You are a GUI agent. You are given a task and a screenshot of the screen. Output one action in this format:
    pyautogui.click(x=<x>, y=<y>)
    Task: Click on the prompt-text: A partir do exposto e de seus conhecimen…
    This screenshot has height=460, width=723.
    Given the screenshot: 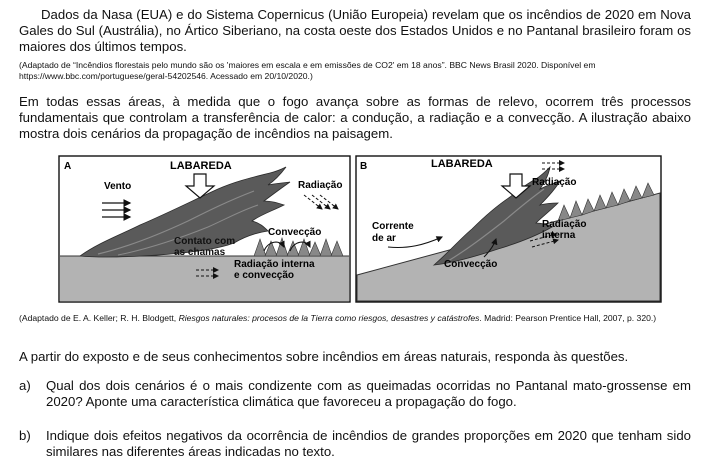 What is the action you would take?
    pyautogui.click(x=324, y=356)
    